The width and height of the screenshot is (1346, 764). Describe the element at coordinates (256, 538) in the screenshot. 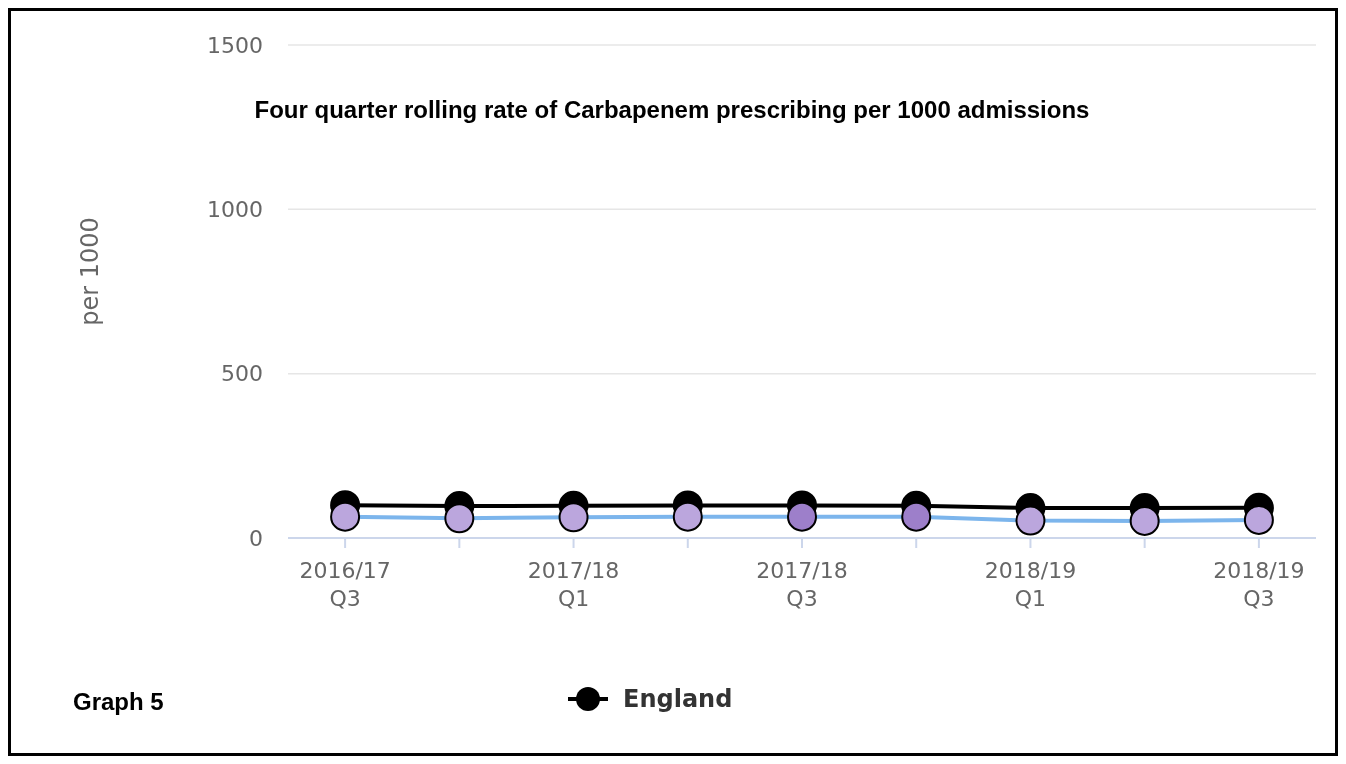

I see `y-tick-label: 0` at that location.